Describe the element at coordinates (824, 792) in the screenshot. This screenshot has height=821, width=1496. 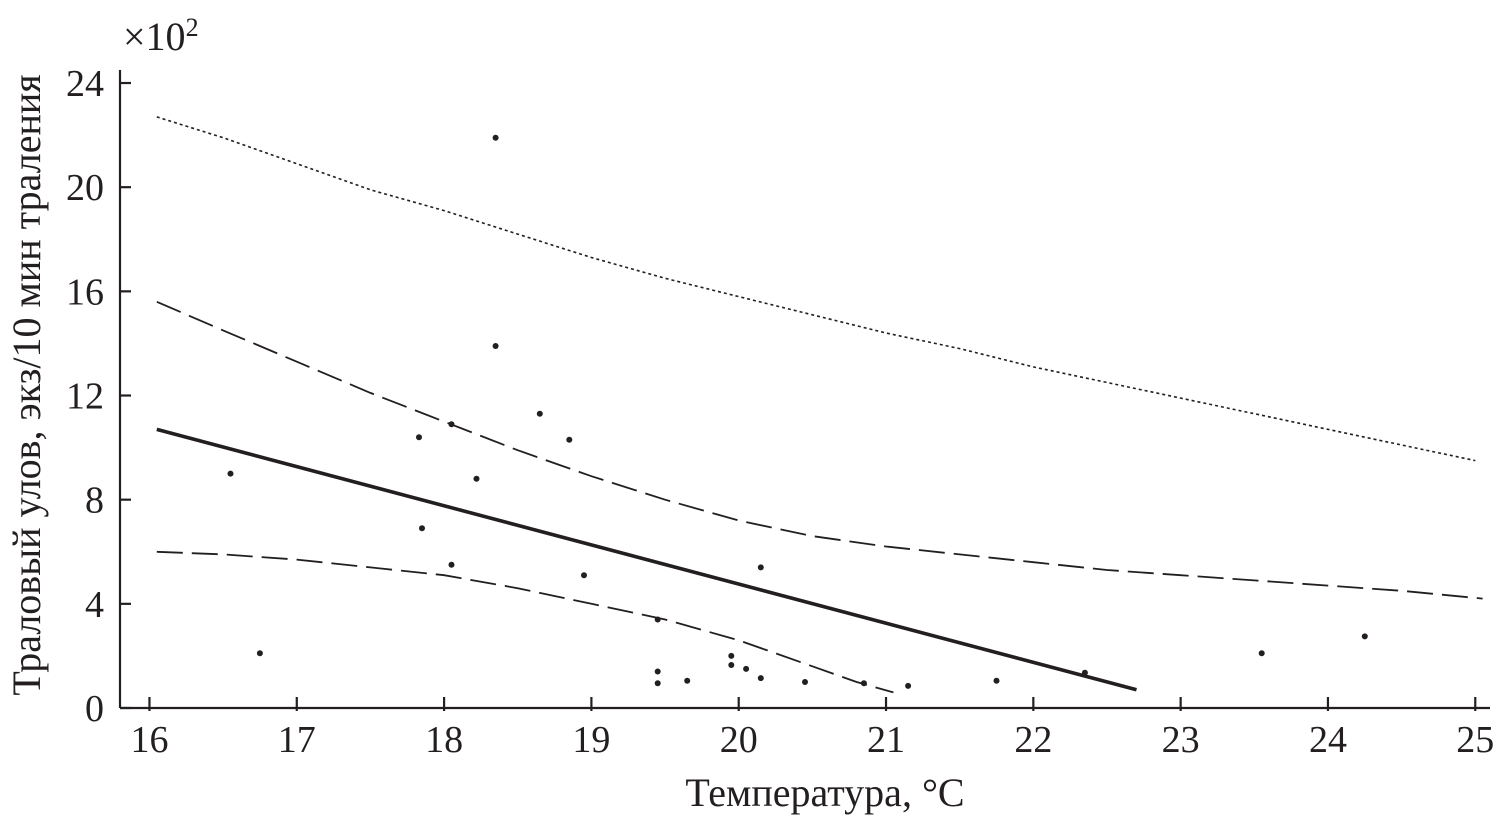
I see `x-axis-title: Температура, °C` at that location.